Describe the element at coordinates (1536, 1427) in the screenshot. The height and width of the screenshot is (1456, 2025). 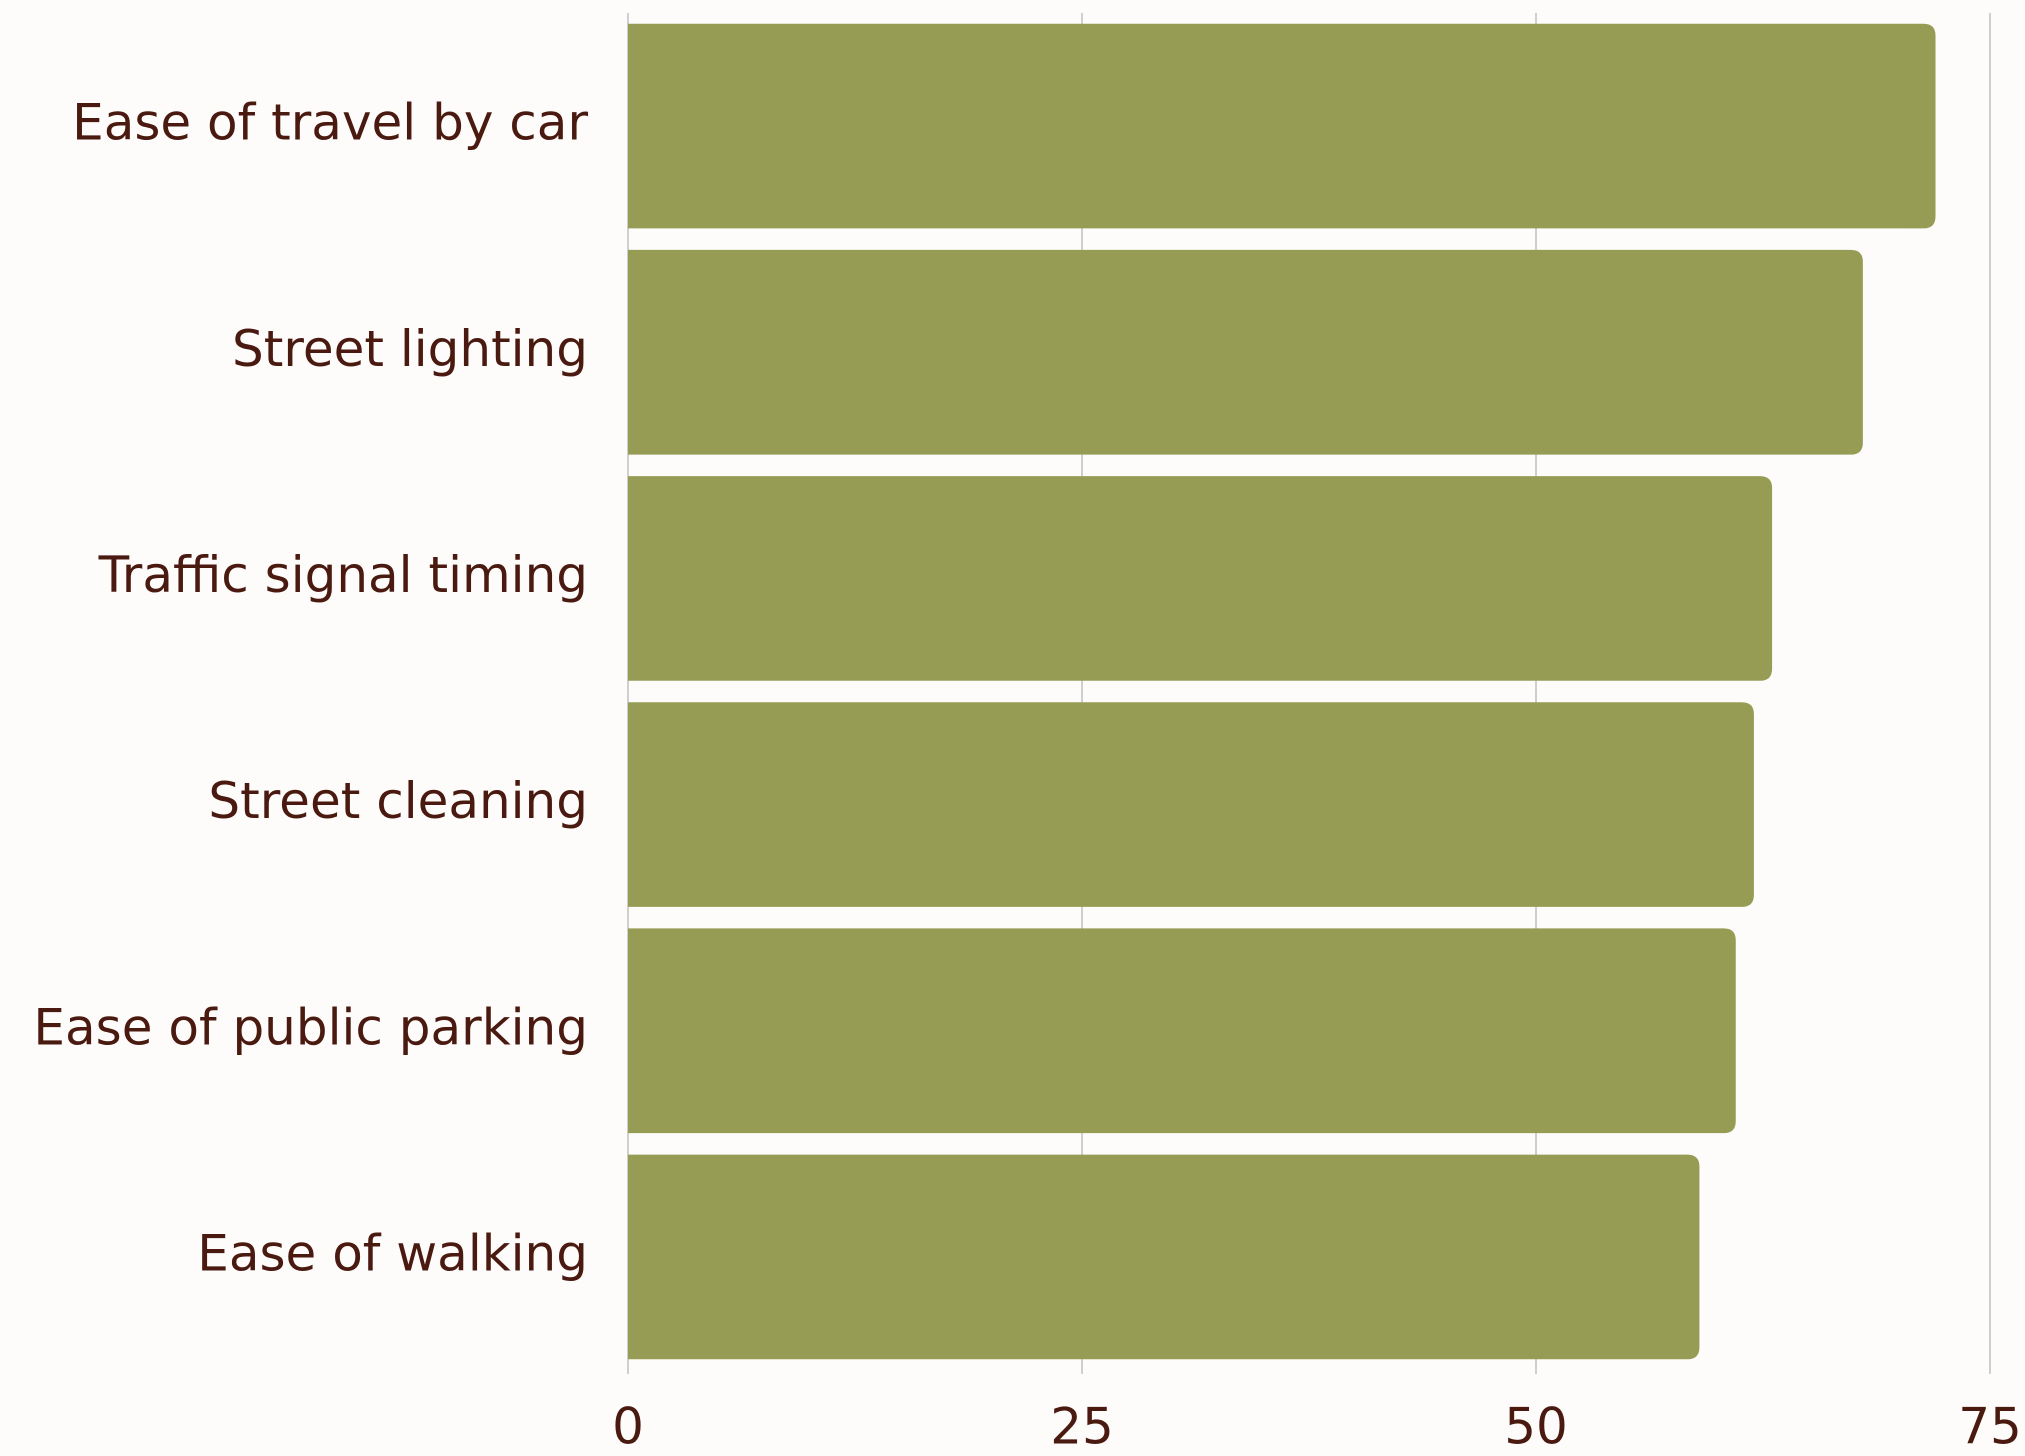
I see `x-tick-label: 50` at that location.